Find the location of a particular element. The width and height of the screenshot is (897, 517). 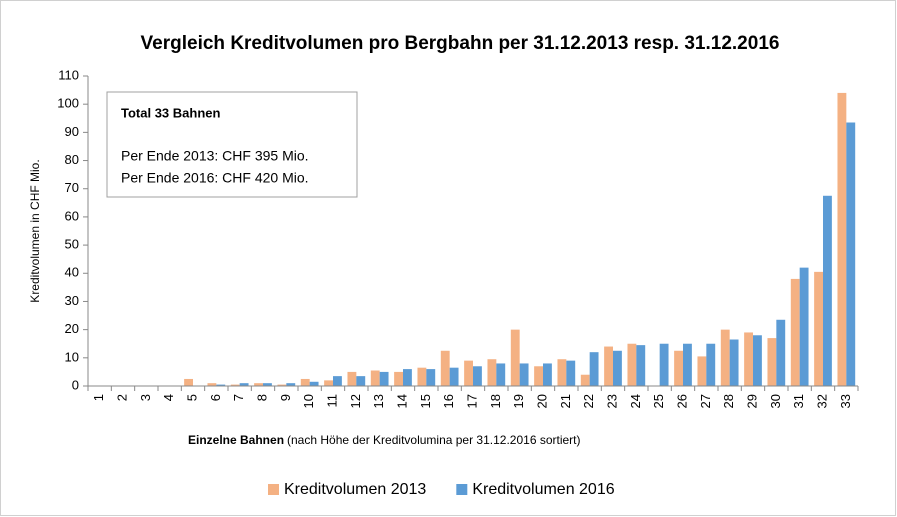

y-tick-label: 90 is located at coordinates (72, 131).